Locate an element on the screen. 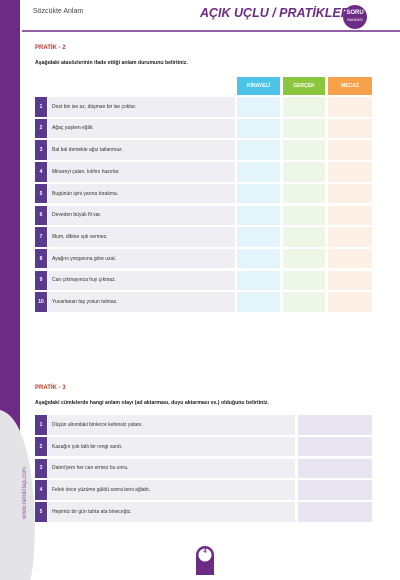 The image size is (400, 580). row-text: Dost bin ise az, düşman bir ise çoktur. is located at coordinates (141, 107).